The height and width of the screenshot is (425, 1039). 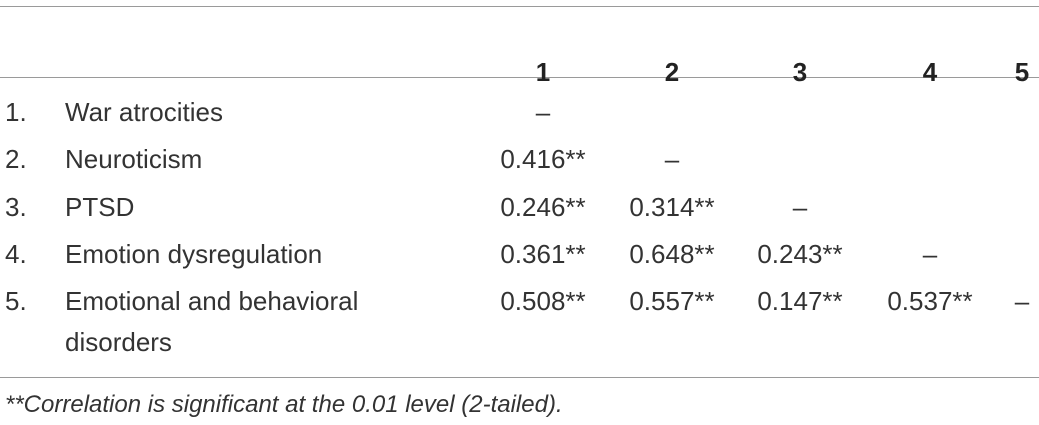 I want to click on row-label: Emotion dysregulation, so click(x=194, y=253).